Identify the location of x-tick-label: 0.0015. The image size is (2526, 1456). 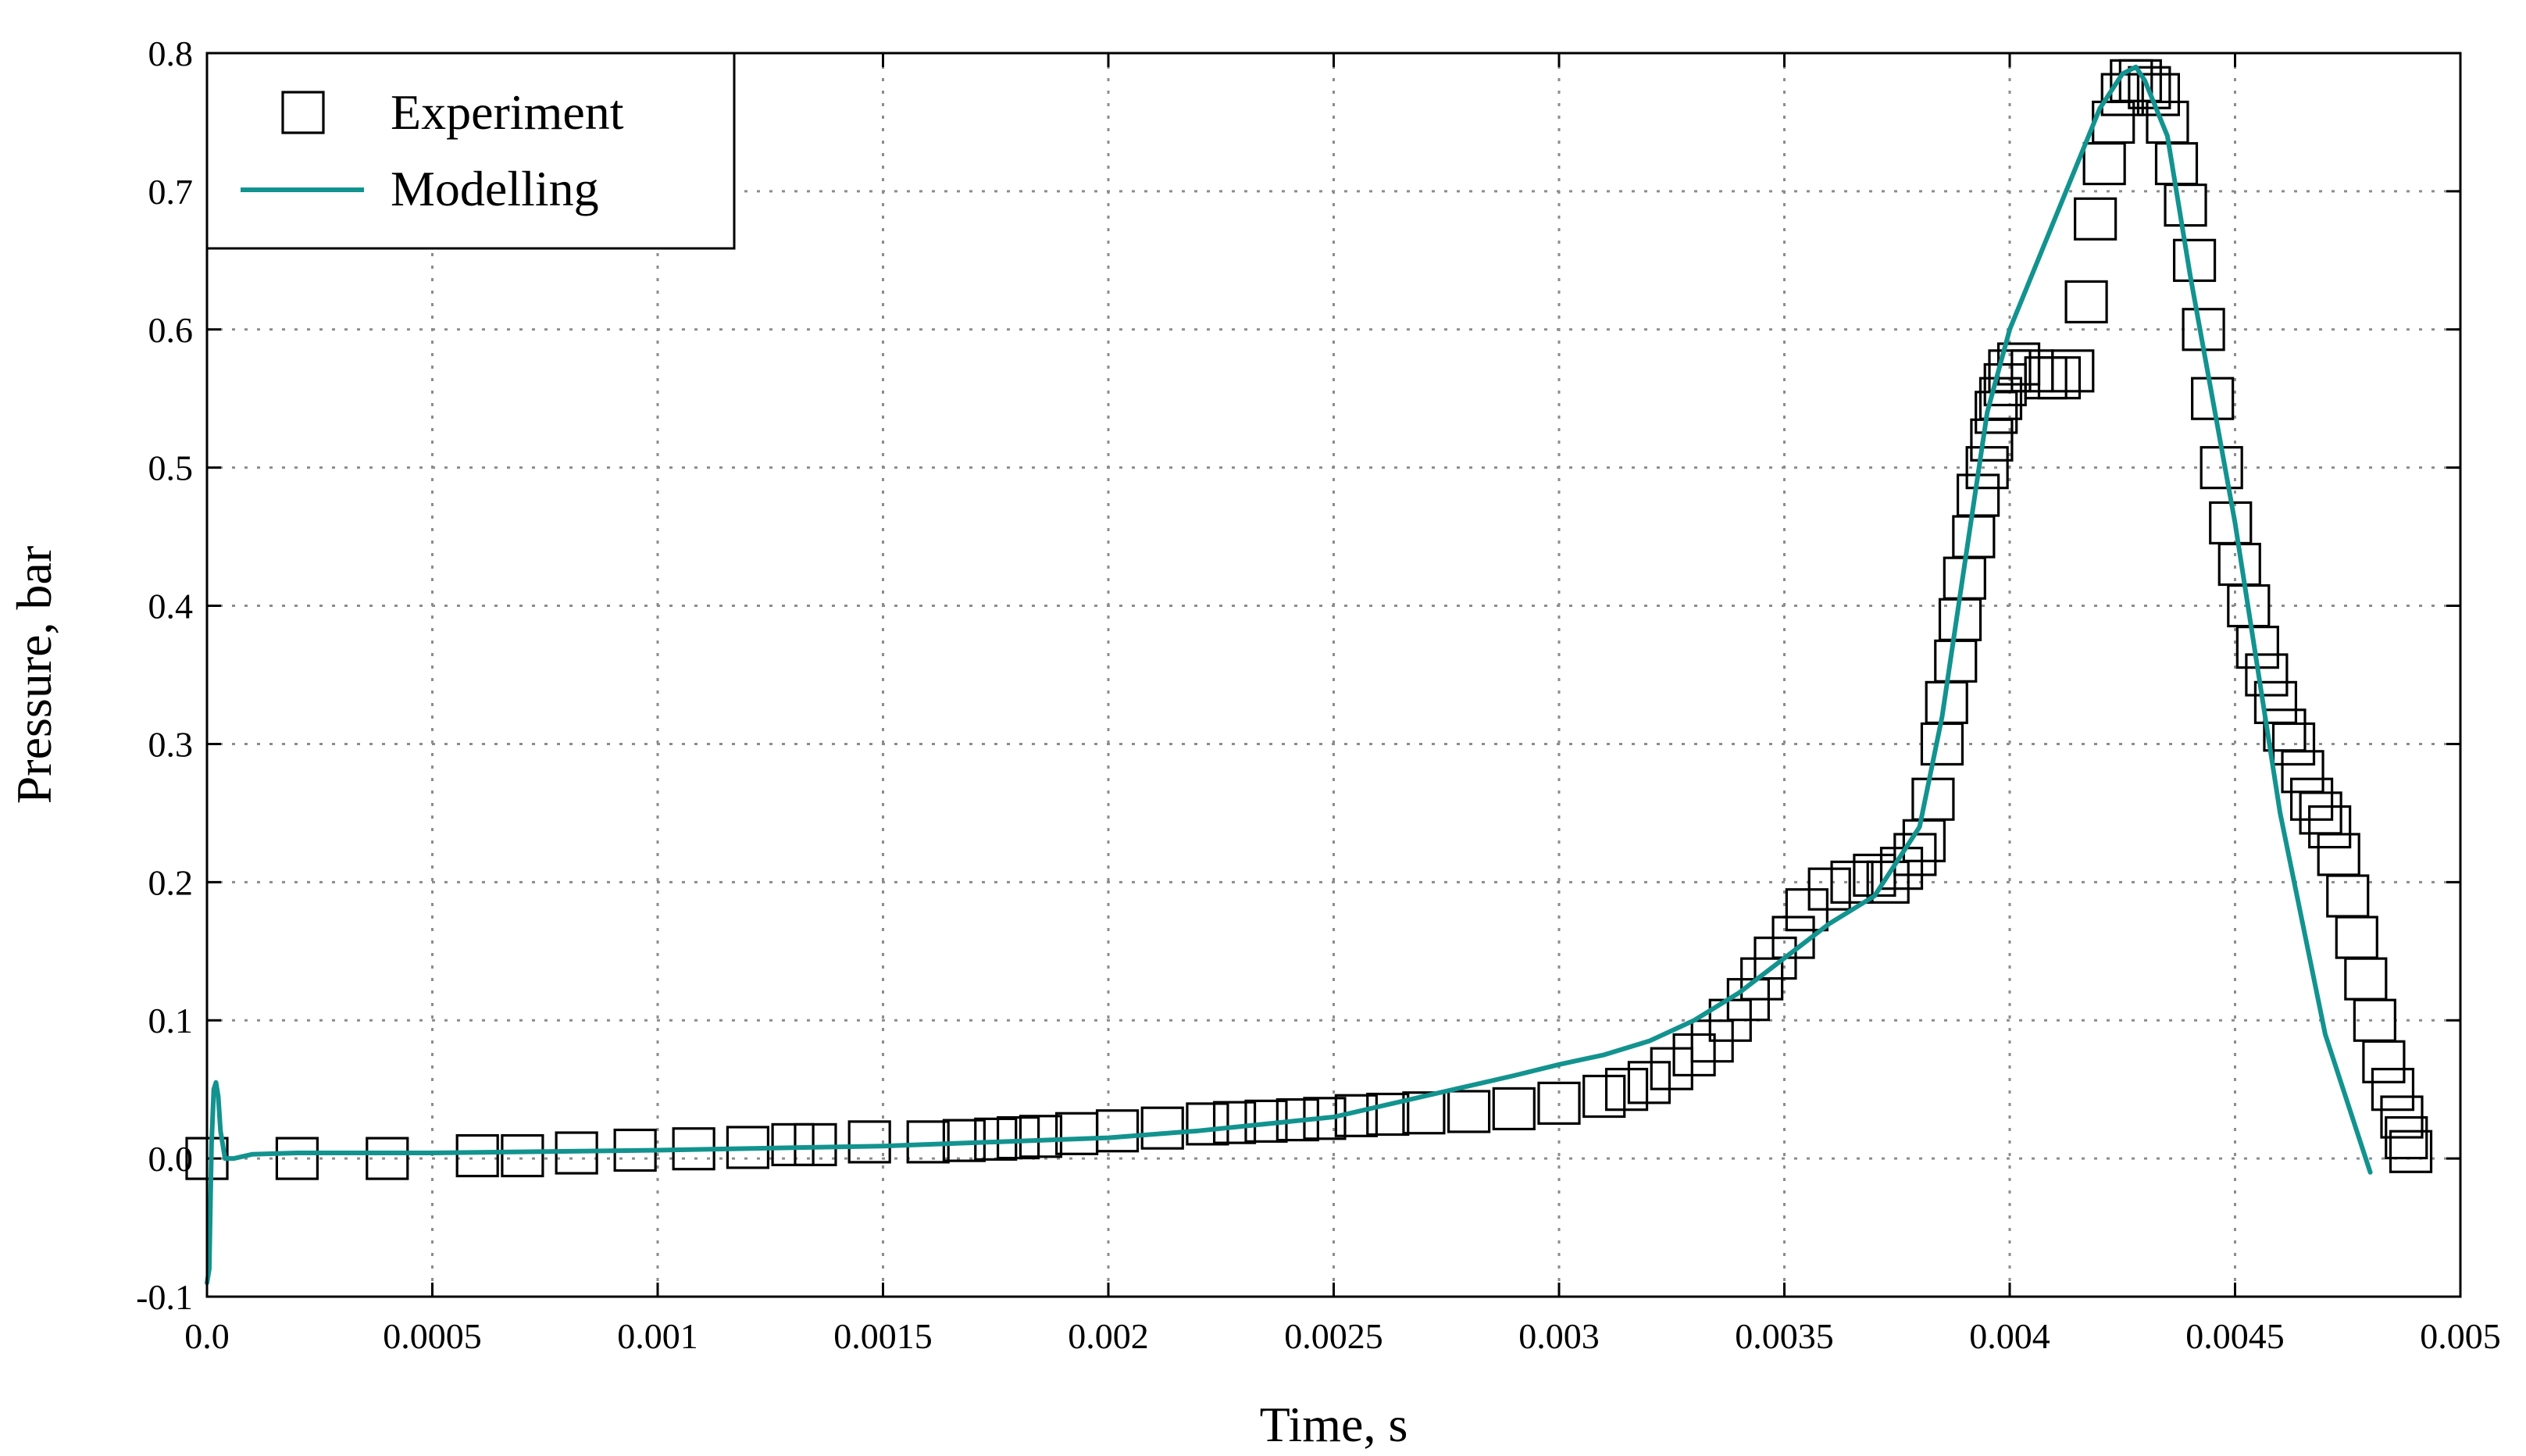
(883, 1336).